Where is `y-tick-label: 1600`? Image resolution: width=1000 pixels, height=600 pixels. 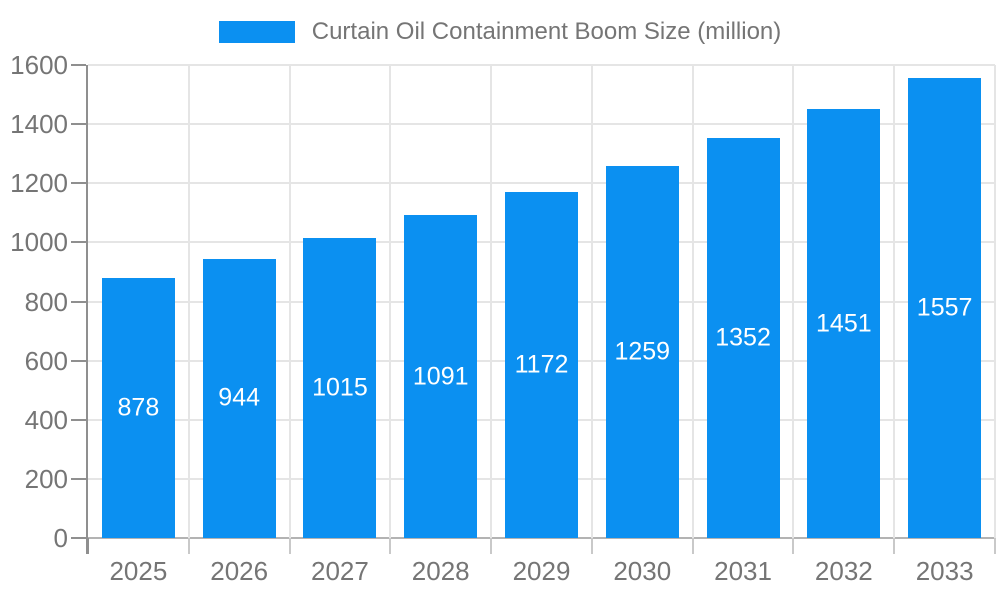
y-tick-label: 1600 is located at coordinates (39, 65).